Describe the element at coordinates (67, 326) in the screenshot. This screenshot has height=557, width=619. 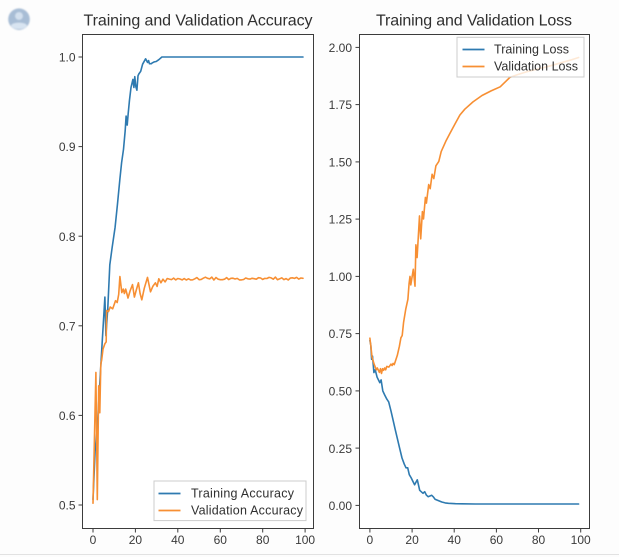
I see `svg-text: 0.7` at that location.